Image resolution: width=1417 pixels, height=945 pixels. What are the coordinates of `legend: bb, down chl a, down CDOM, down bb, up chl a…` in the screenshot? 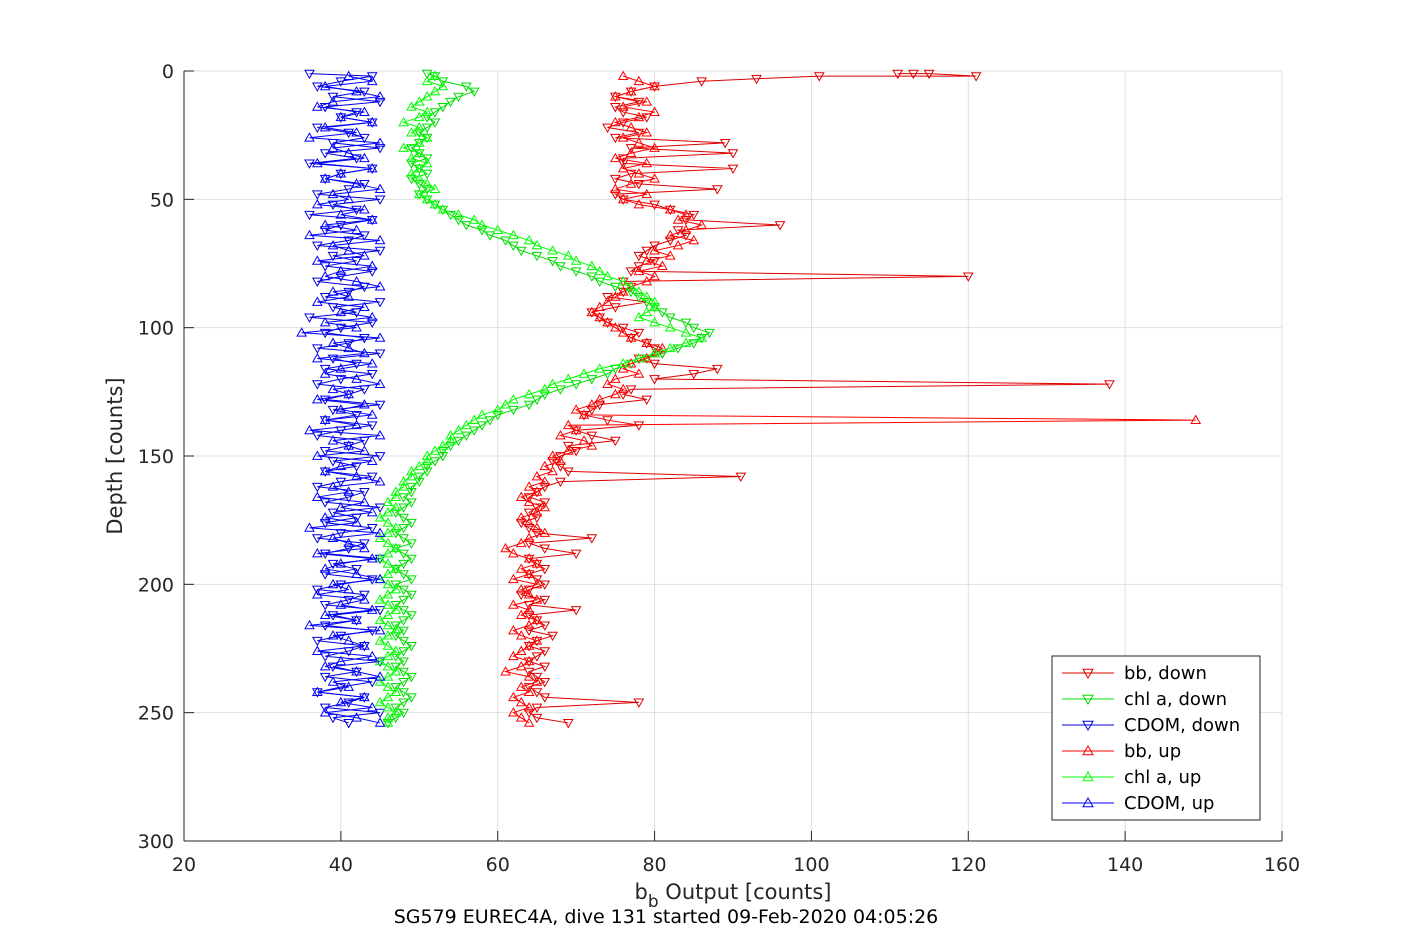 It's located at (1156, 738).